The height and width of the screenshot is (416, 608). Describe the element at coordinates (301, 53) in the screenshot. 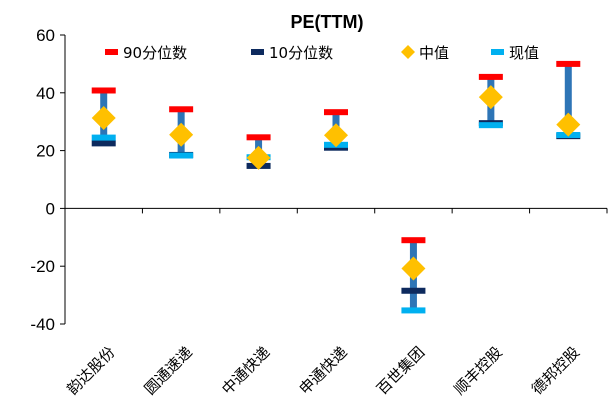

I see `legend-label: 10分位数` at that location.